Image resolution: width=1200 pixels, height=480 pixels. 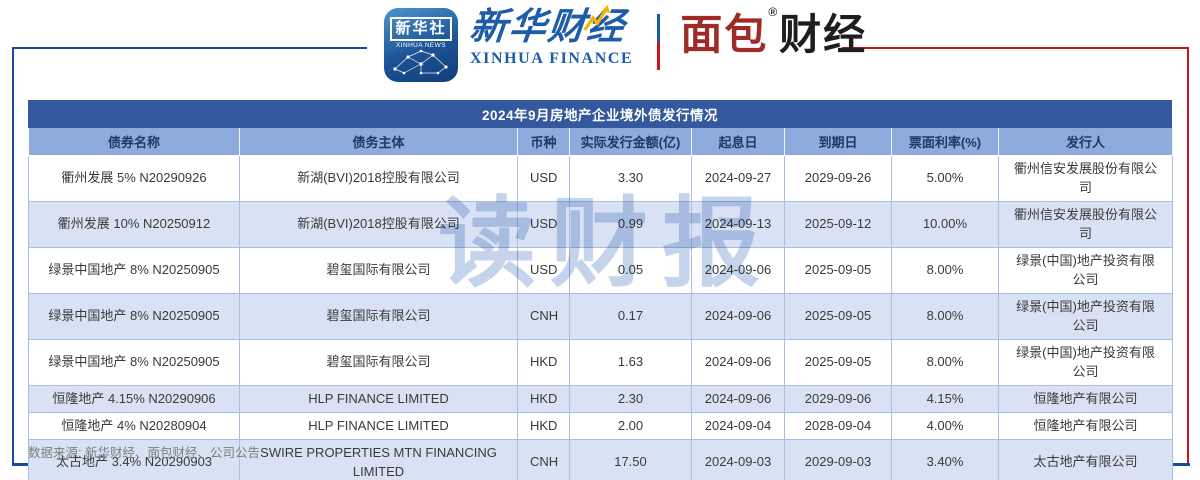 I want to click on xinhua-finance-logo: 新华财经 XINHUA FINANCE, so click(x=551, y=36).